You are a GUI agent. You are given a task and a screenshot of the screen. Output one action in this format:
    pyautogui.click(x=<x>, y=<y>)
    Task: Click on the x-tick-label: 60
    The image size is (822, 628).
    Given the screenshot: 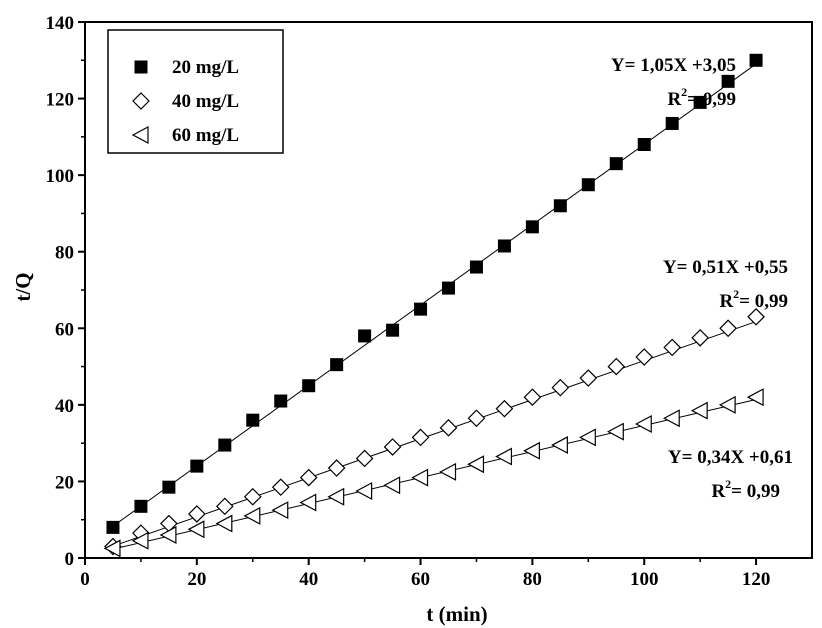 What is the action you would take?
    pyautogui.click(x=420, y=579)
    